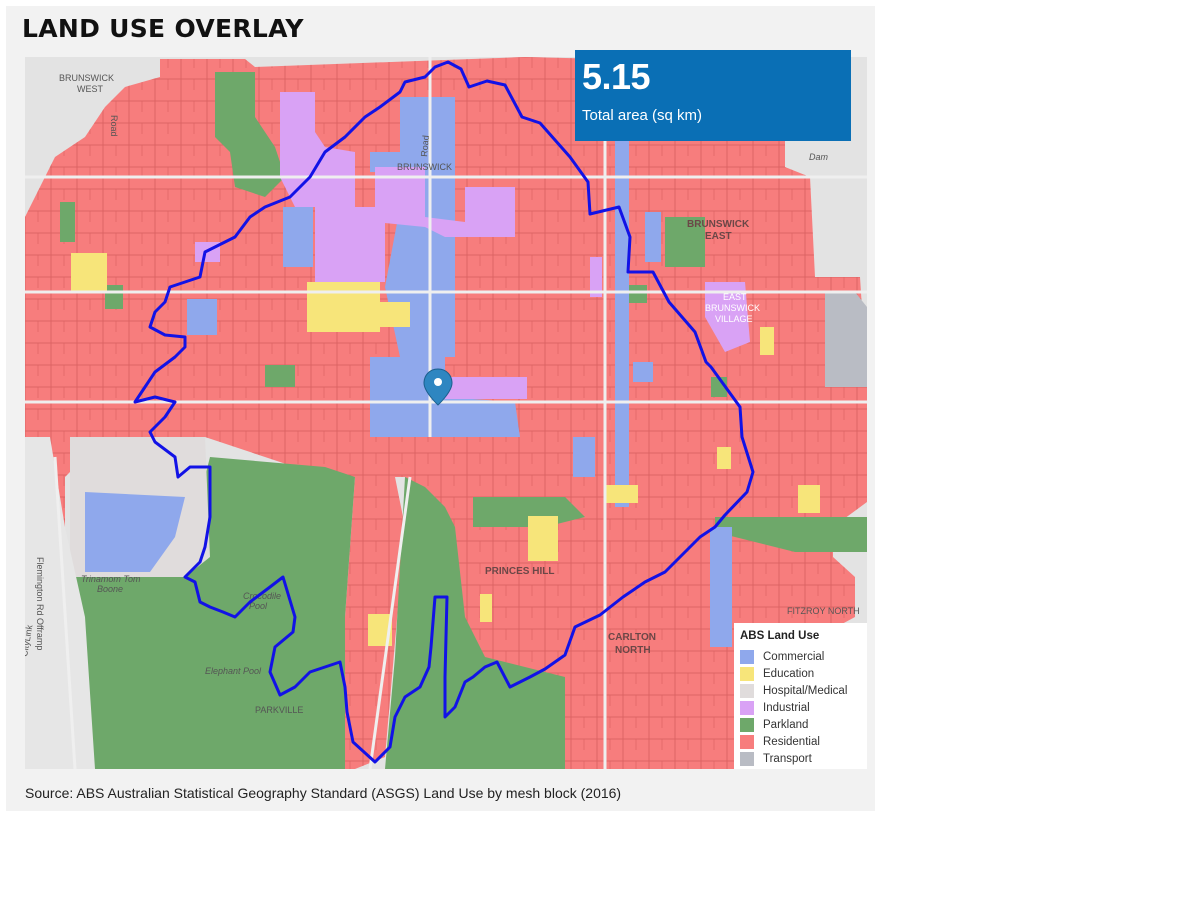 This screenshot has width=1200, height=909. I want to click on legend-label: Transport, so click(787, 759).